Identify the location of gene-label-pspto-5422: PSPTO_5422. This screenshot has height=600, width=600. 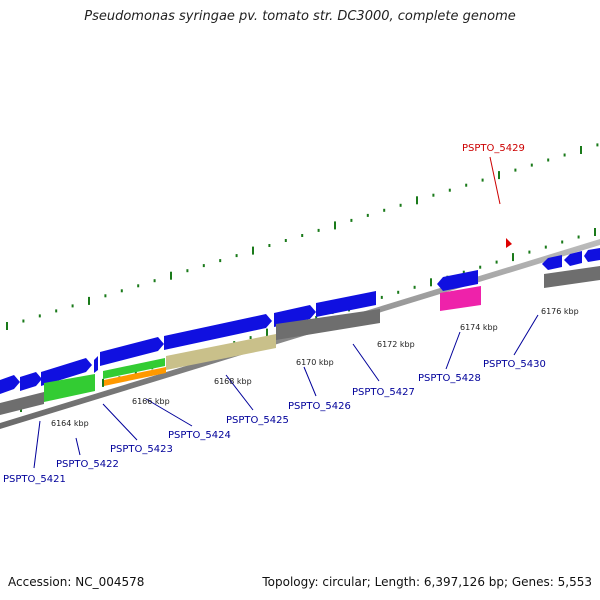
(87, 464).